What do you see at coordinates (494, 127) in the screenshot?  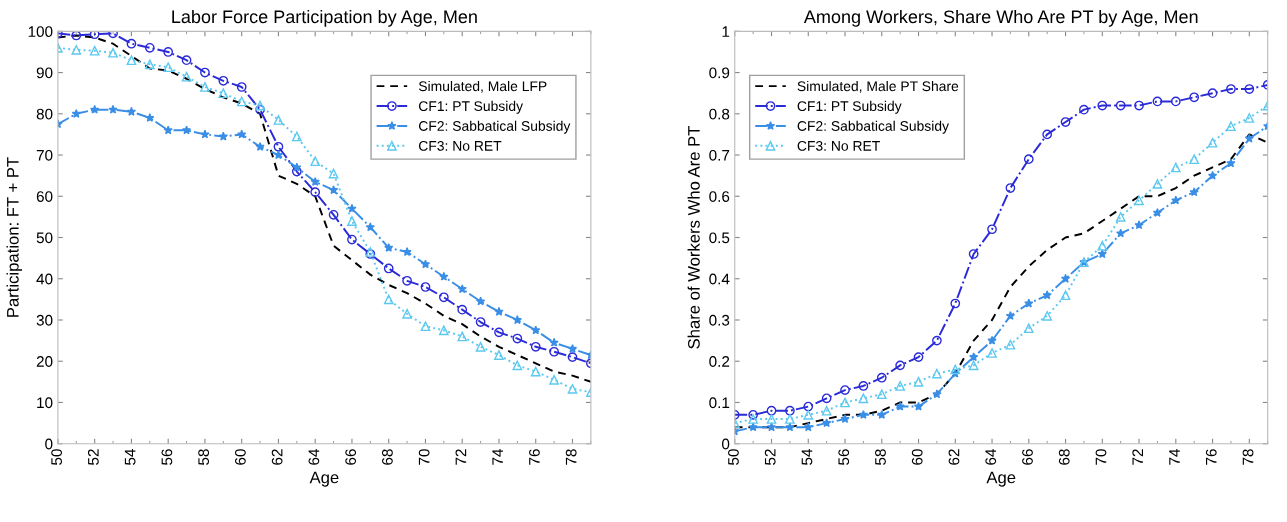 I see `legend-label: CF2: Sabbatical Subsidy` at bounding box center [494, 127].